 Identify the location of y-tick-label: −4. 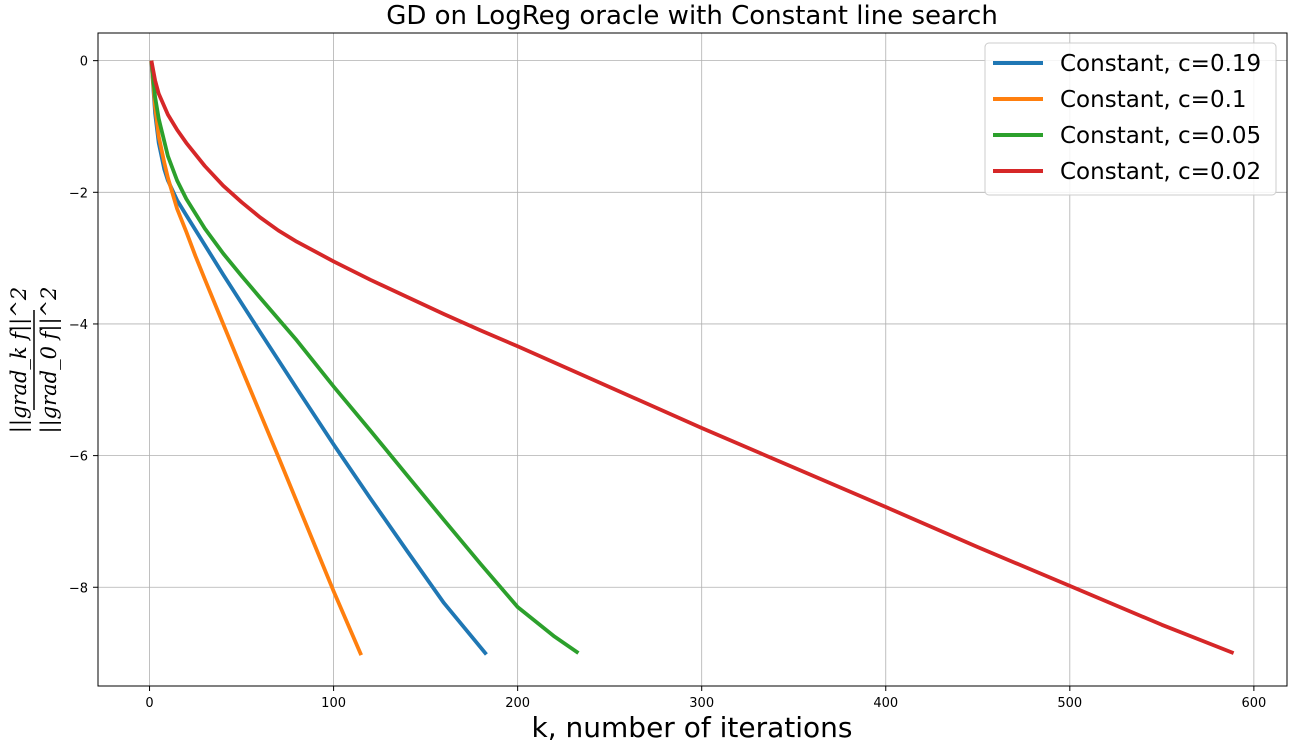
(78, 325).